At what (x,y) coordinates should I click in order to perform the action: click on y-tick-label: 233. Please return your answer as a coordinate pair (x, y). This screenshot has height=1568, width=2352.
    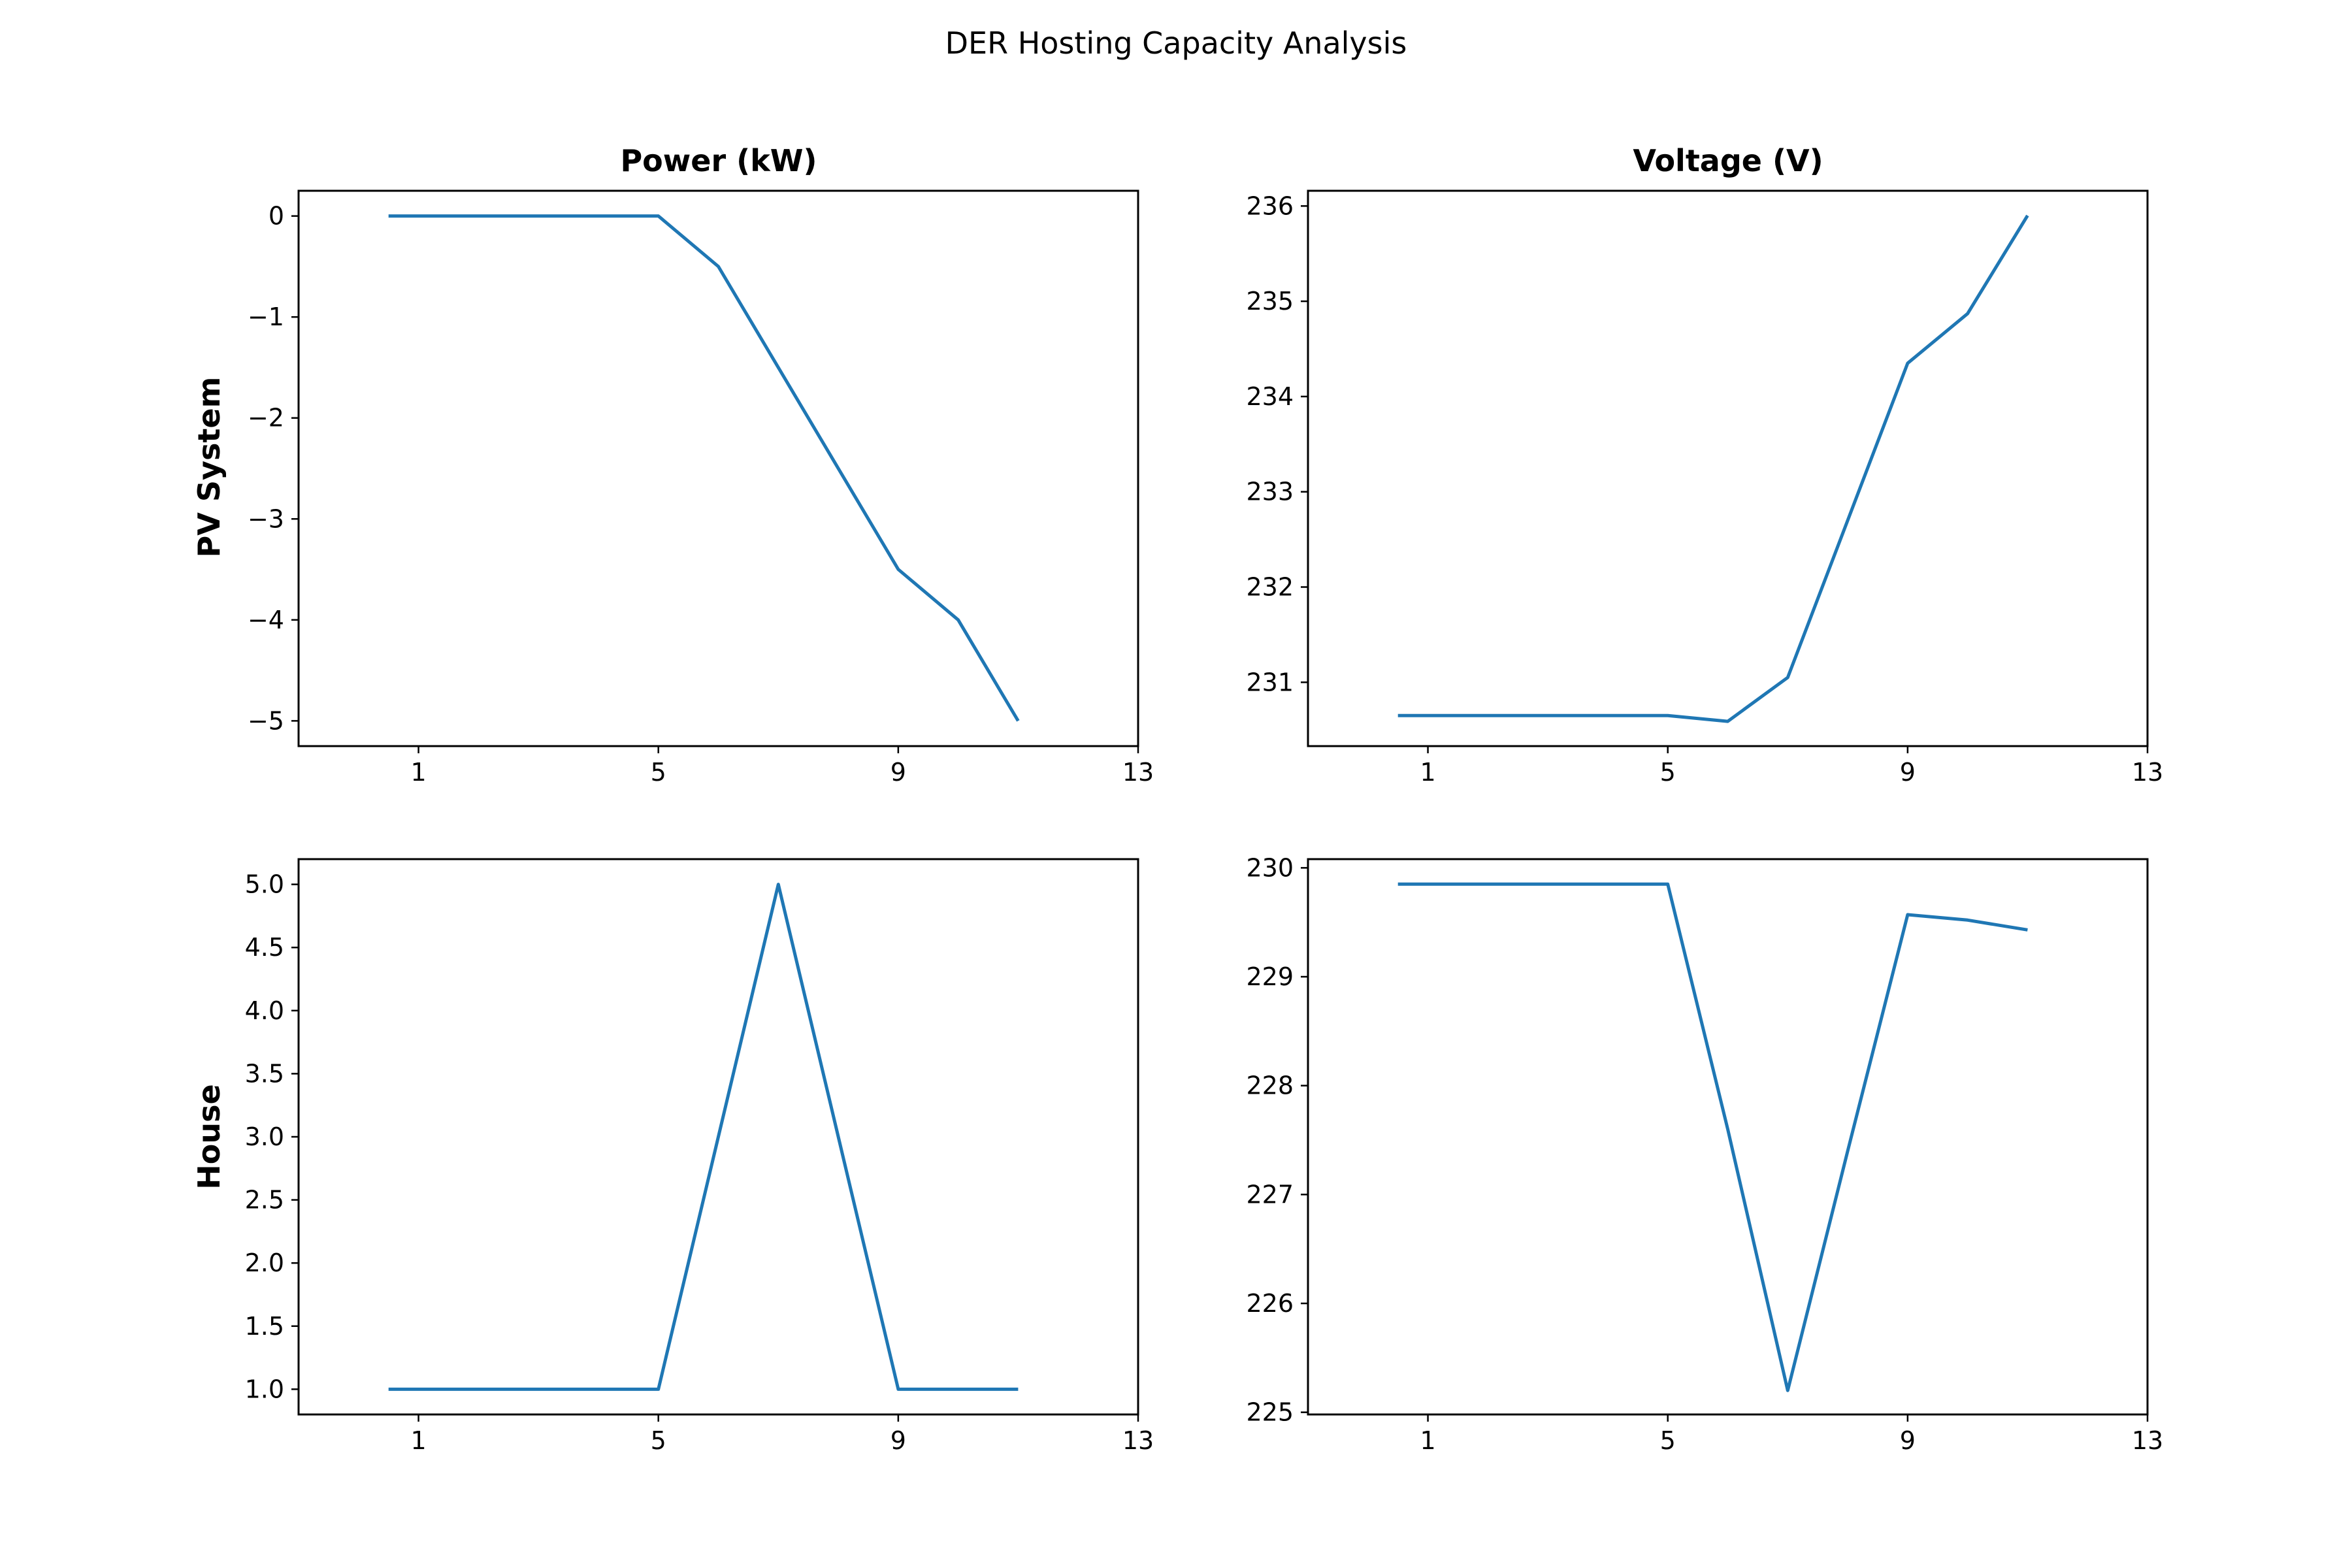
    Looking at the image, I should click on (1270, 492).